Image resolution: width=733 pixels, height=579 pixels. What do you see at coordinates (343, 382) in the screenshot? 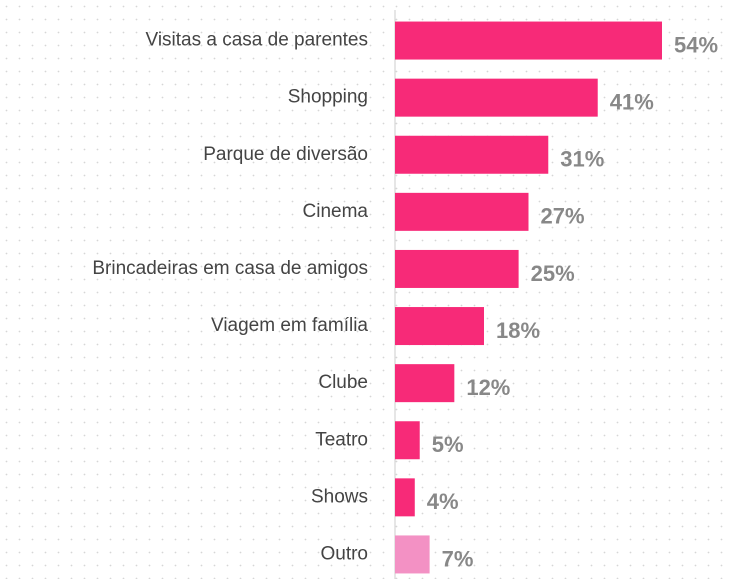
I see `category-label: Clube` at bounding box center [343, 382].